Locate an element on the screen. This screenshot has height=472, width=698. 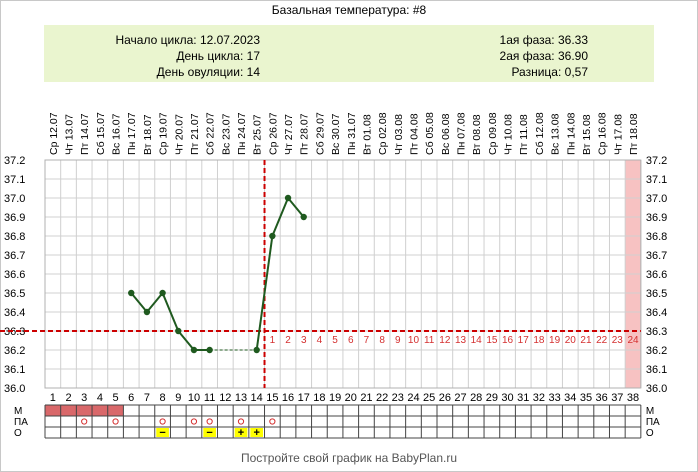
date-tick-label: Пн 24.07 is located at coordinates (242, 133).